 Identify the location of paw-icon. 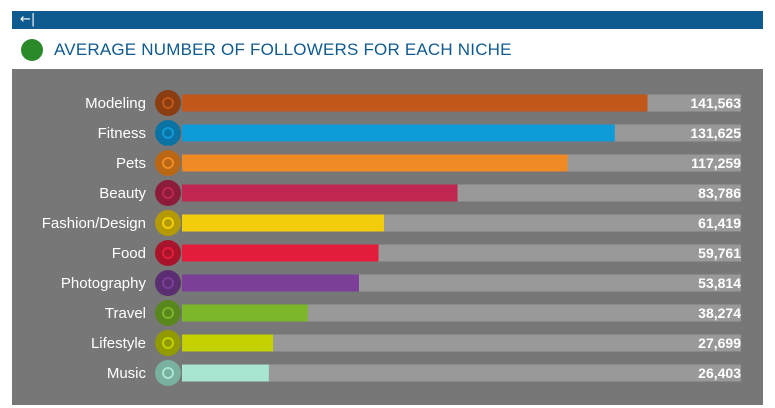
(168, 163).